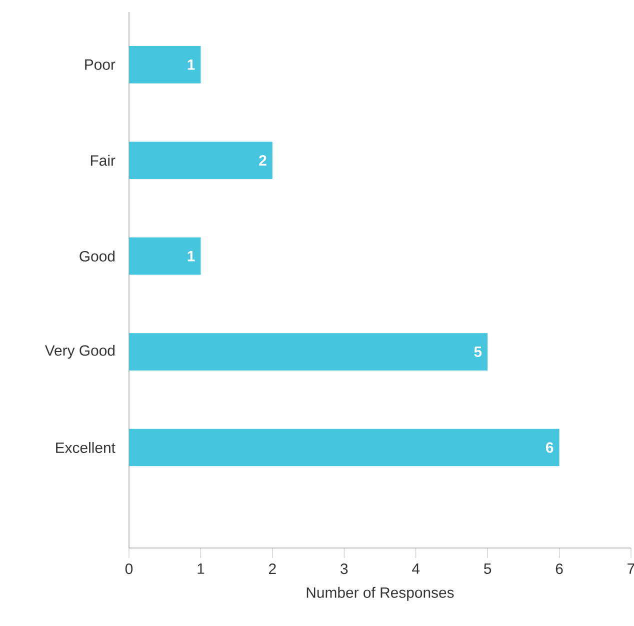  I want to click on y-tick-label: Very Good, so click(79, 351).